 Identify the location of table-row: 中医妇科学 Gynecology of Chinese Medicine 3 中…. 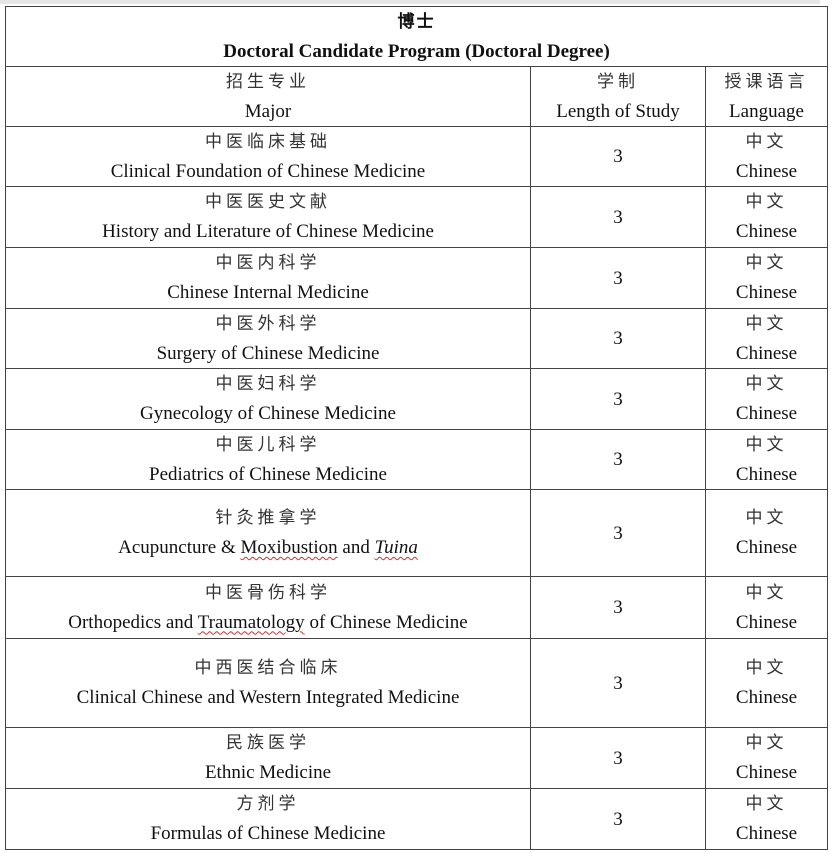
(417, 399).